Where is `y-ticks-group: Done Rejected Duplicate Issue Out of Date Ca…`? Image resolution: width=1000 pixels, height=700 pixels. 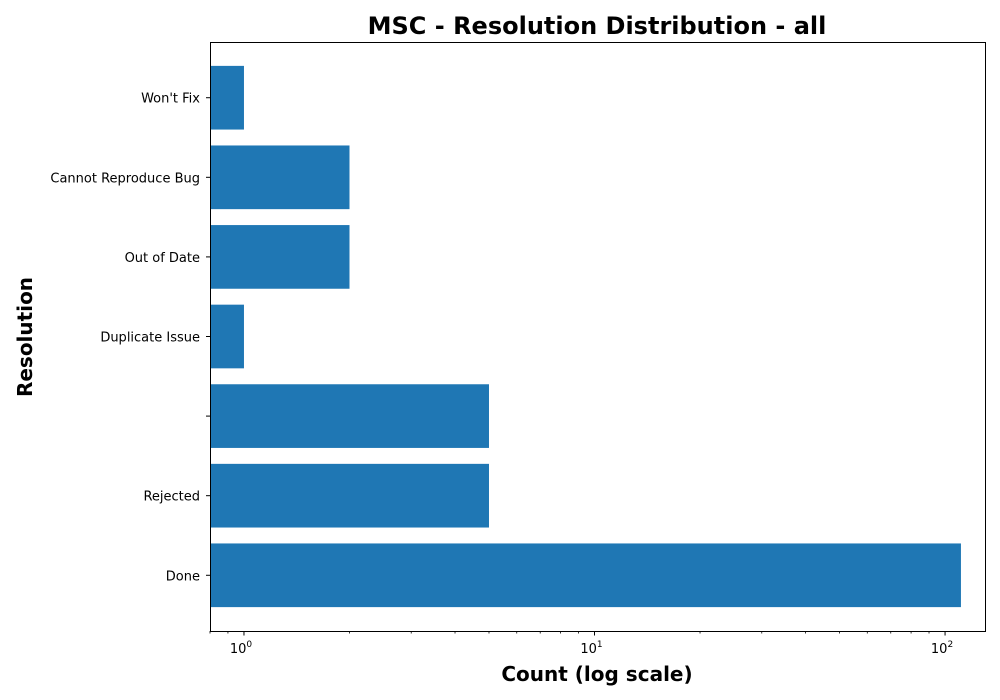 y-ticks-group: Done Rejected Duplicate Issue Out of Date Ca… is located at coordinates (130, 338).